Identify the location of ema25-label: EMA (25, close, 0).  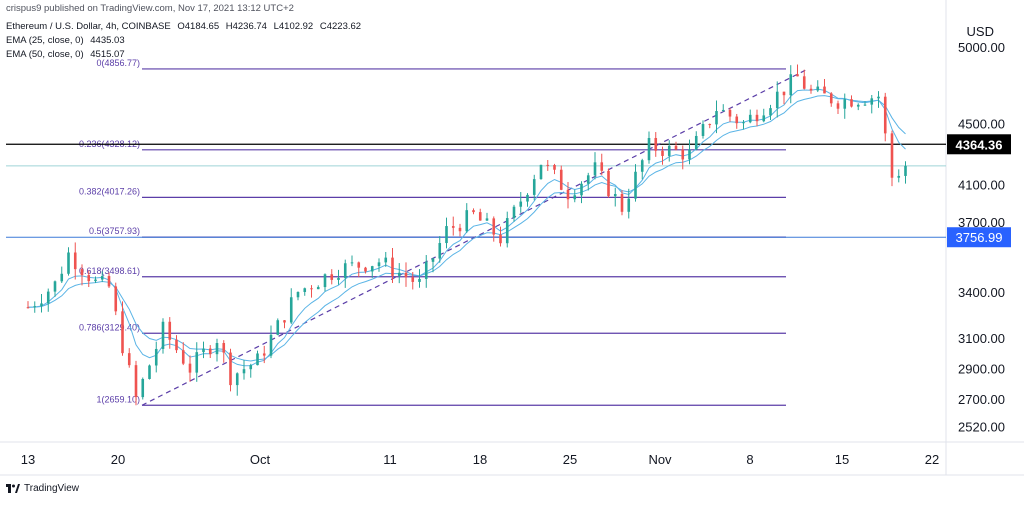
(45, 40).